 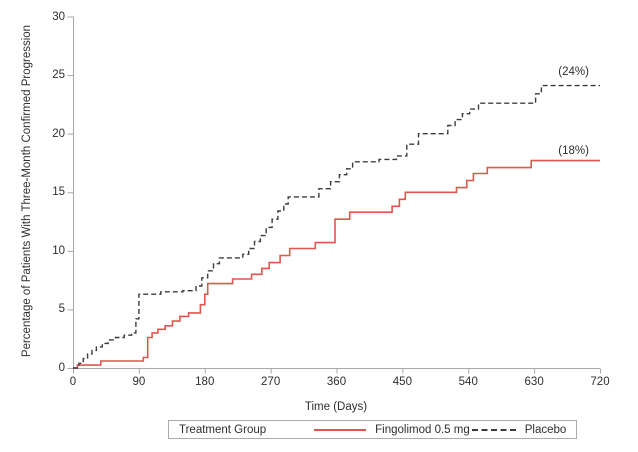 I want to click on y-tick-label: 20, so click(x=58, y=133).